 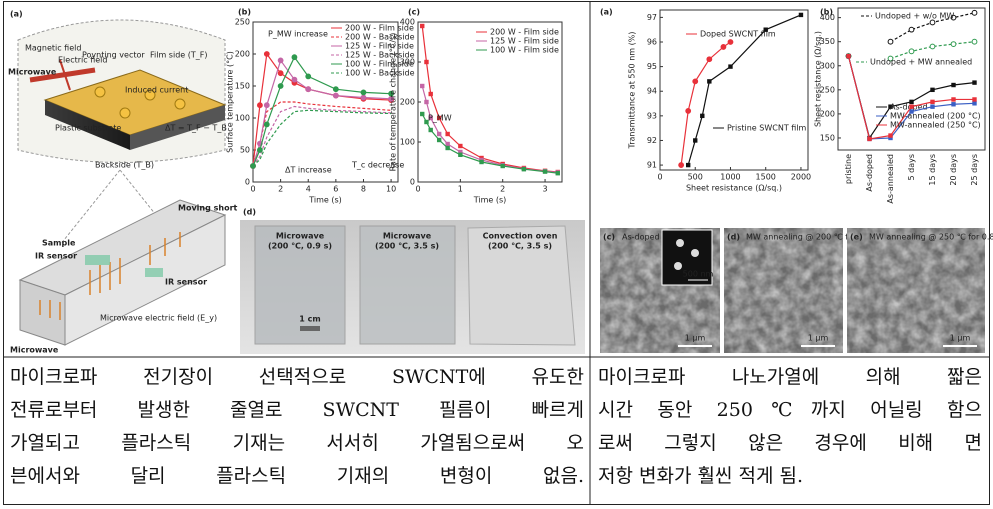 What do you see at coordinates (460, 189) in the screenshot?
I see `x-tick-label: 1` at bounding box center [460, 189].